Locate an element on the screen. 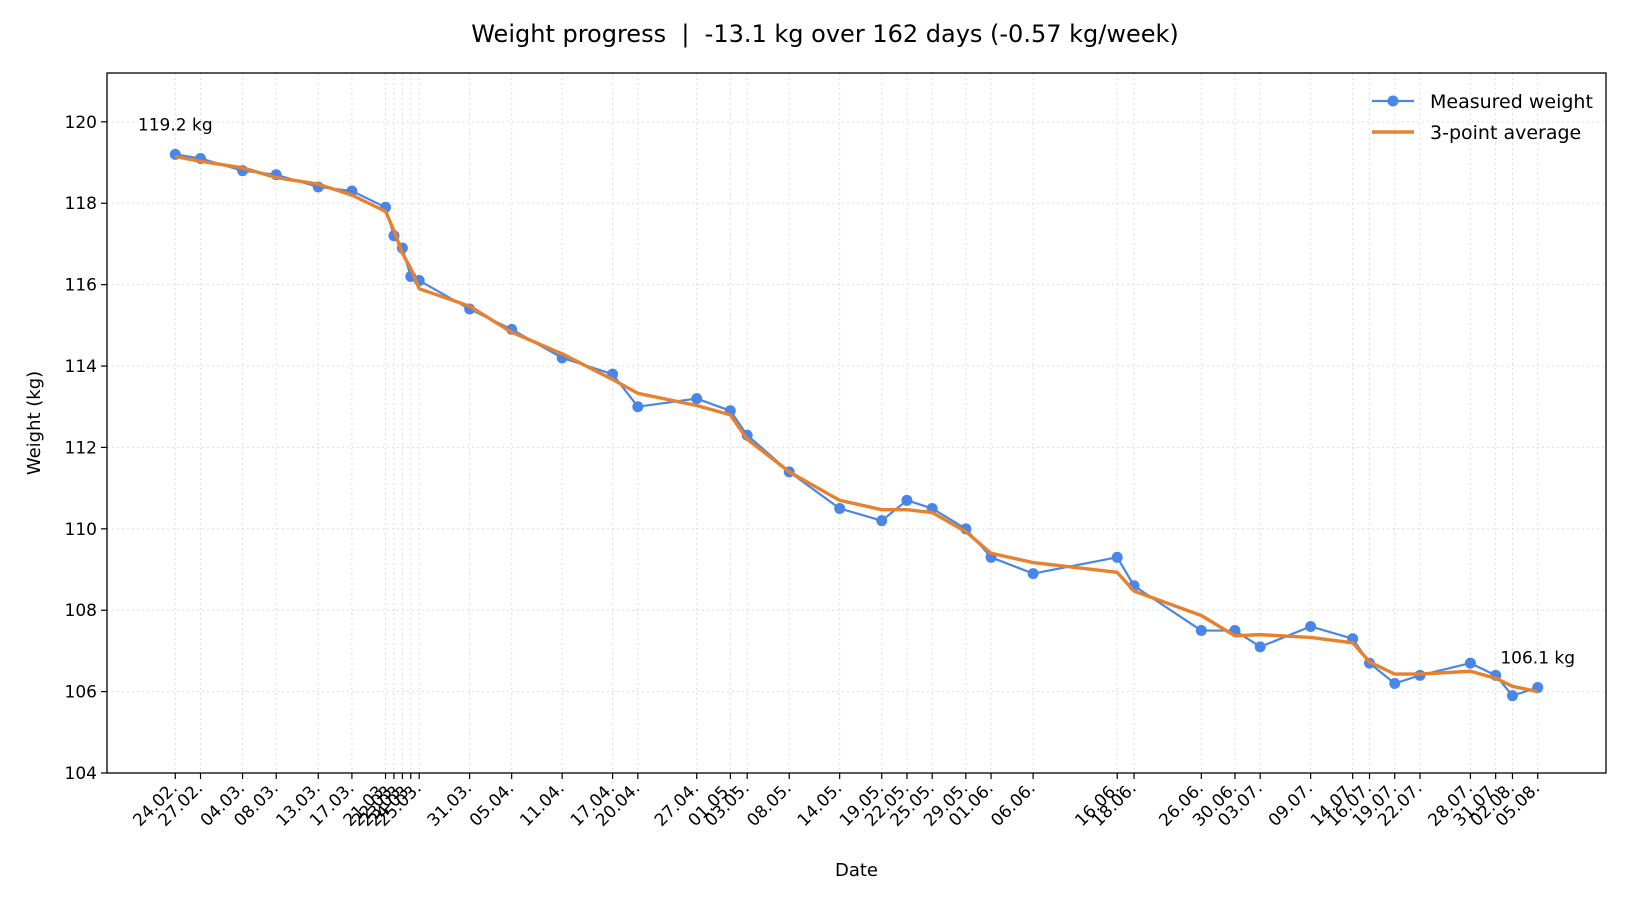 This screenshot has height=900, width=1650. legend-label-3-point-average: 3-point average is located at coordinates (1505, 133).